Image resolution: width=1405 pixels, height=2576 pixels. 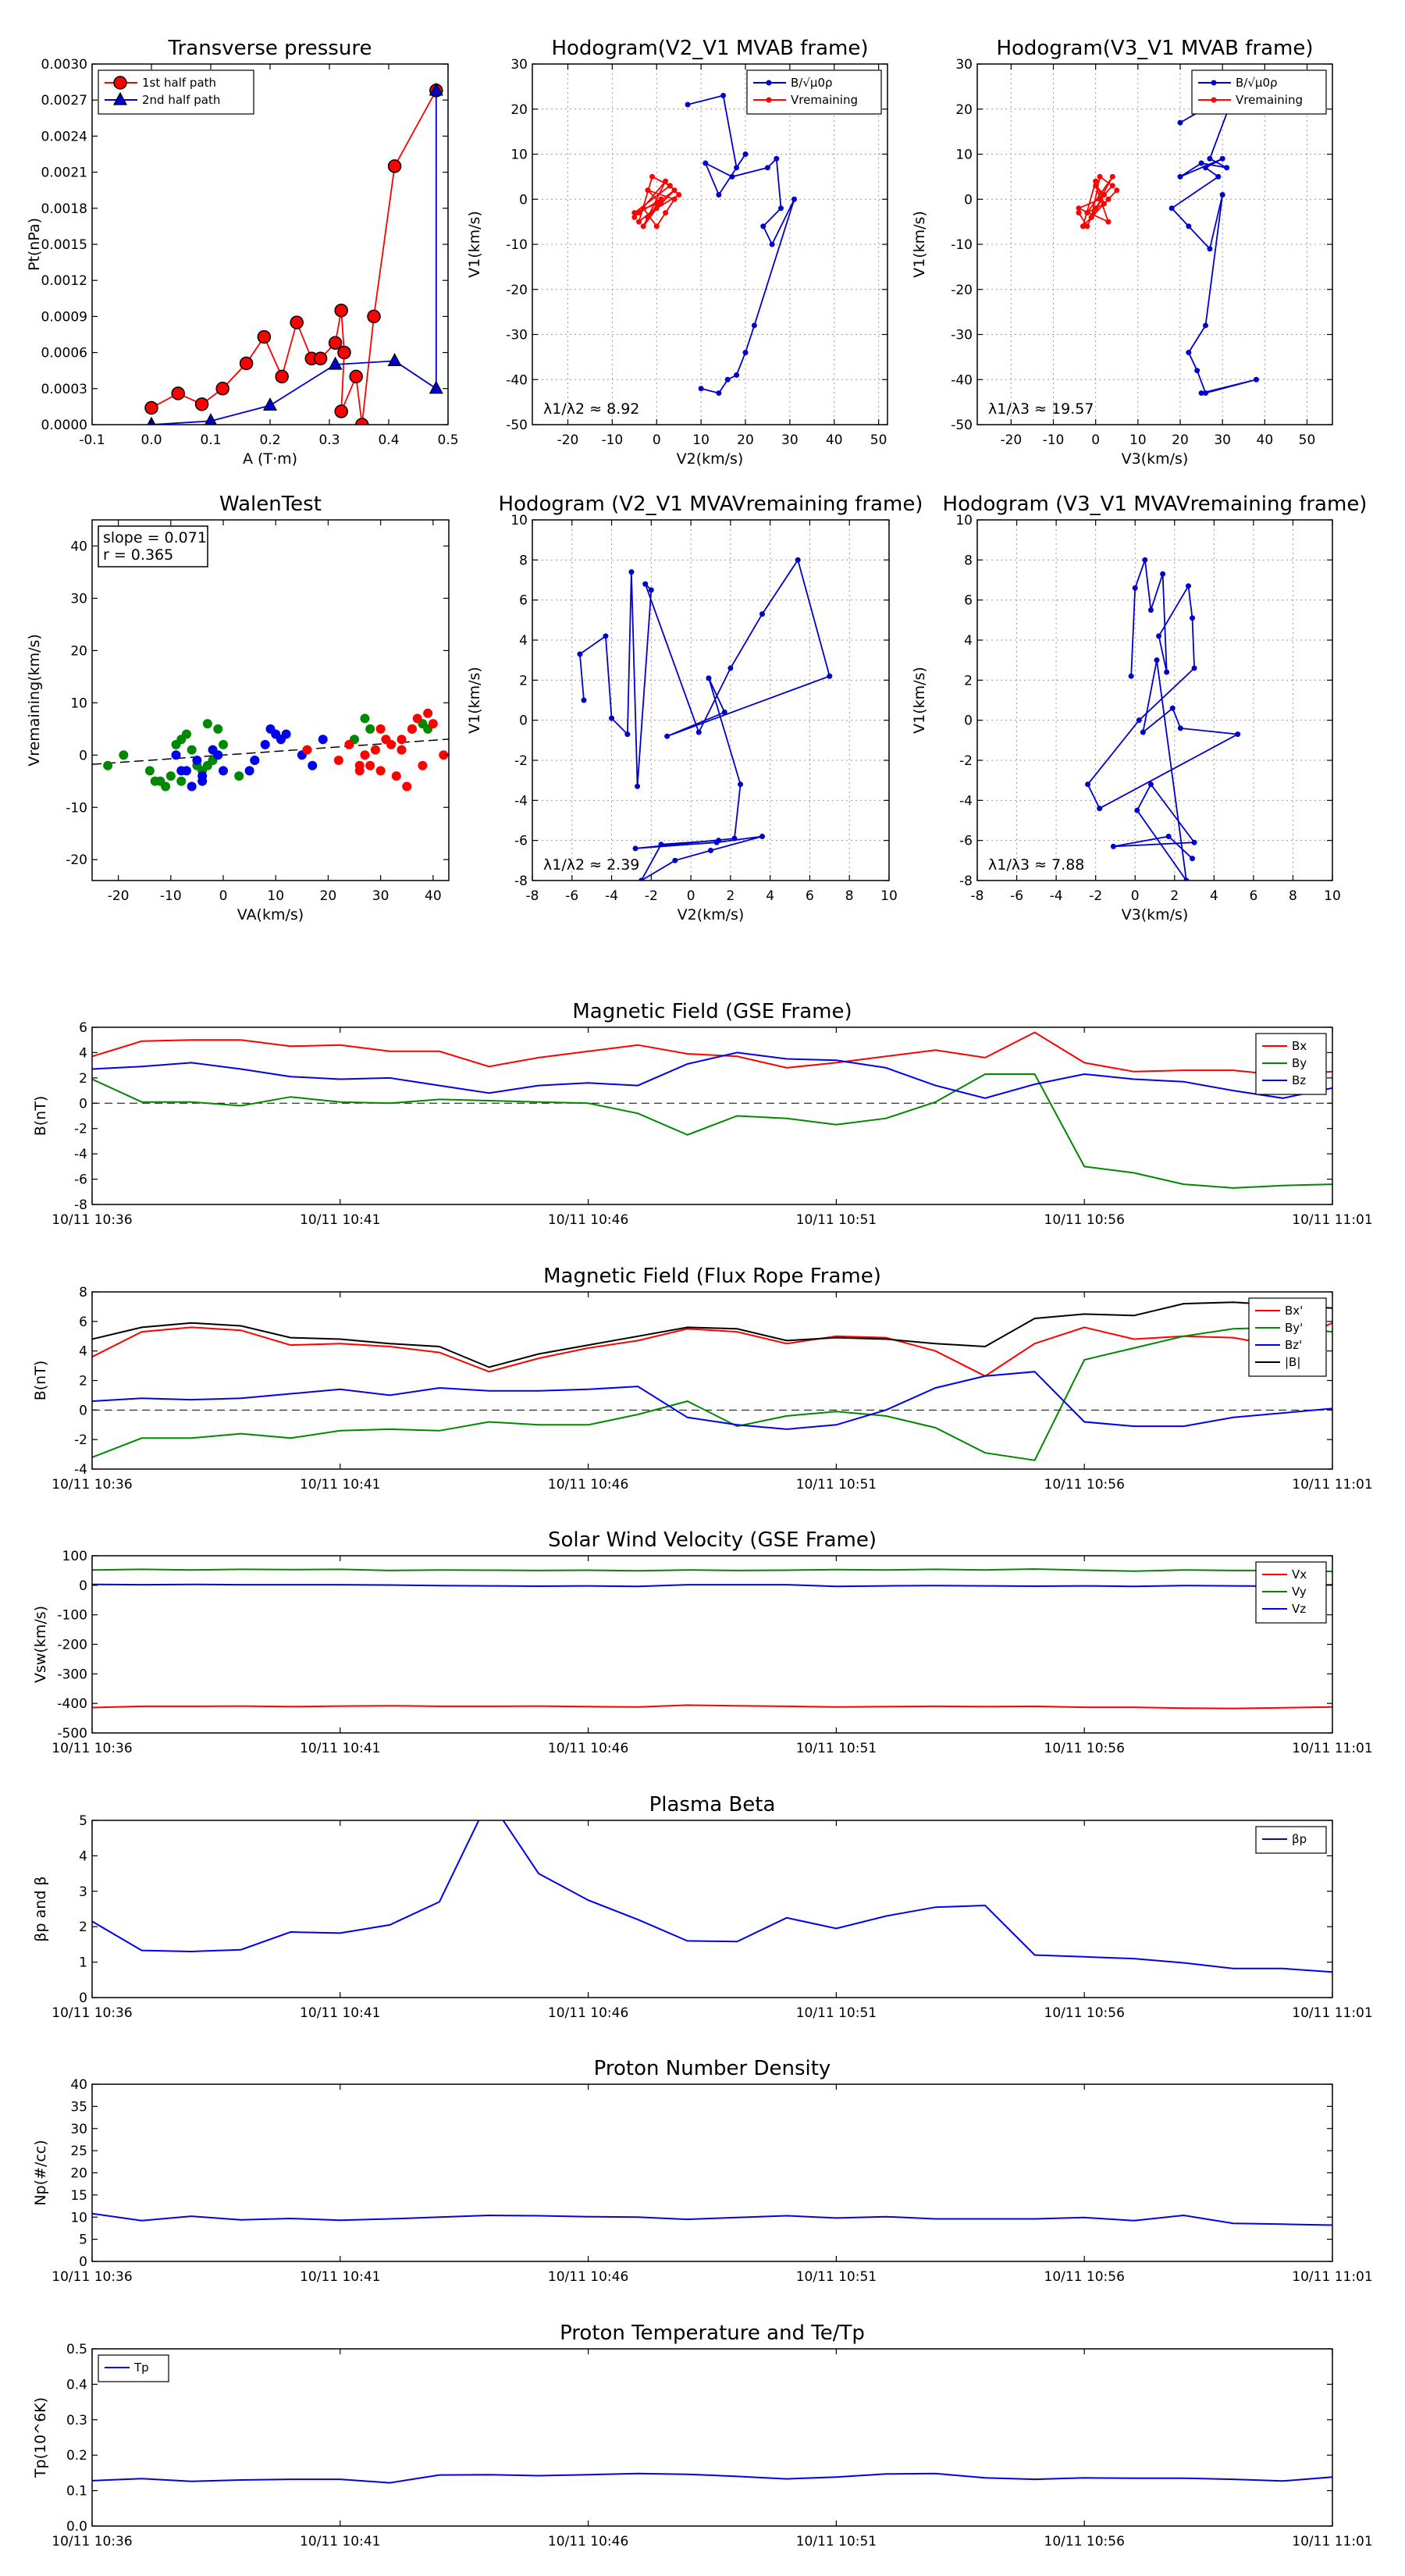 What do you see at coordinates (270, 459) in the screenshot?
I see `x-axis-label: A (T·m)` at bounding box center [270, 459].